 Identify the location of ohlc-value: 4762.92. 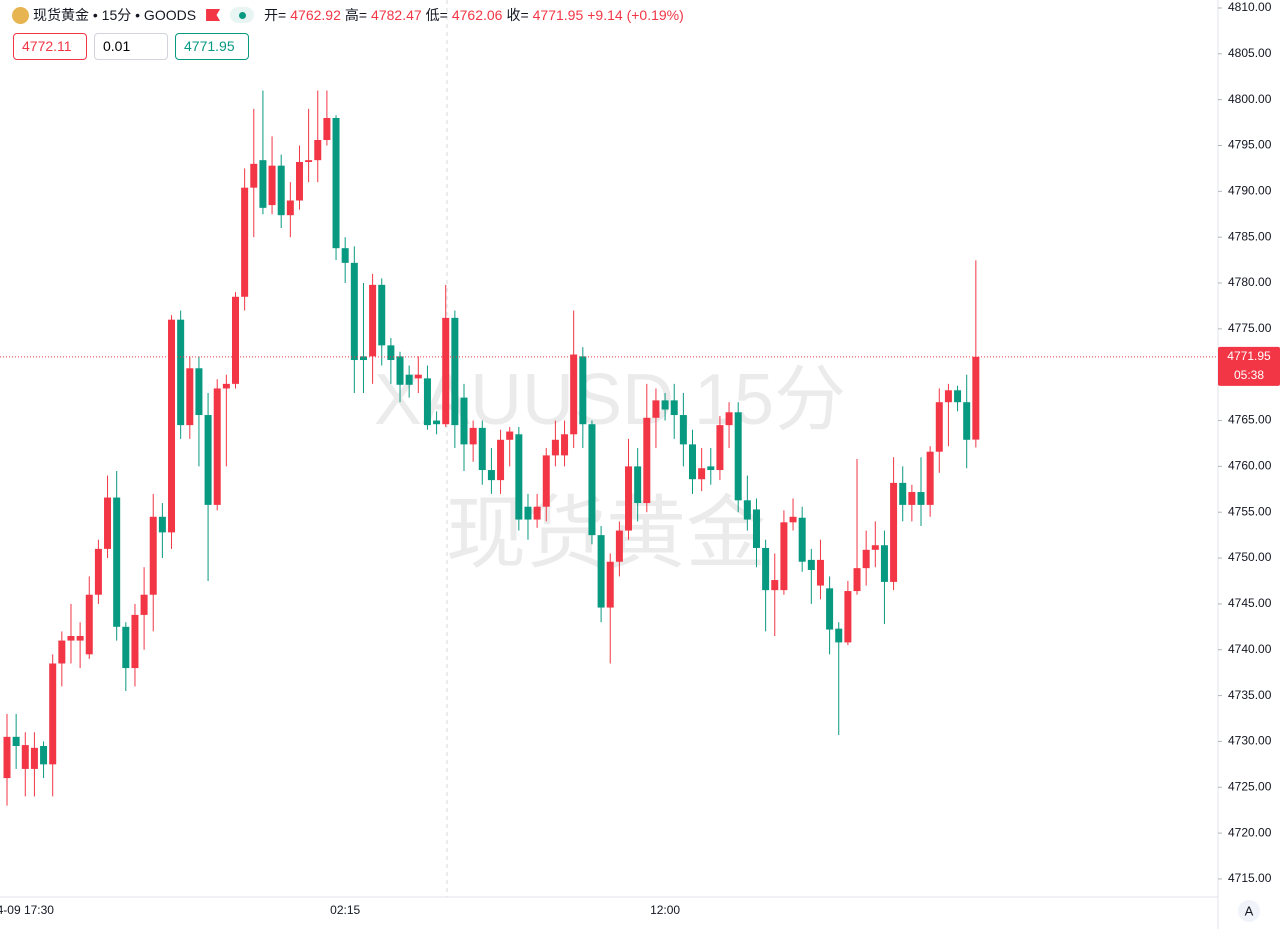
(315, 15).